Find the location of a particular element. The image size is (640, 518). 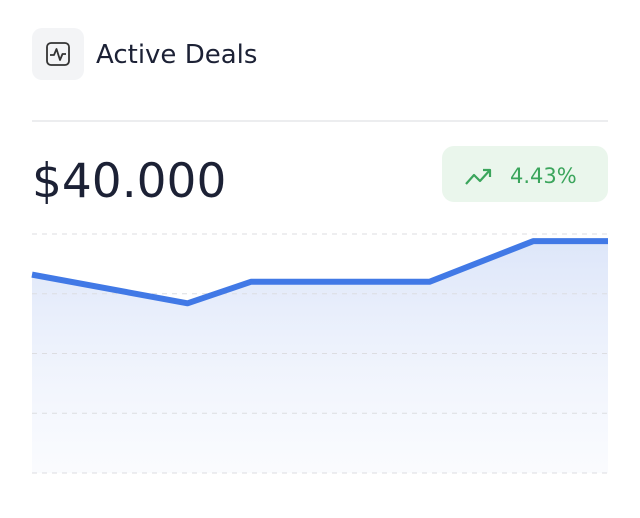

change-value: 4.43% is located at coordinates (543, 176).